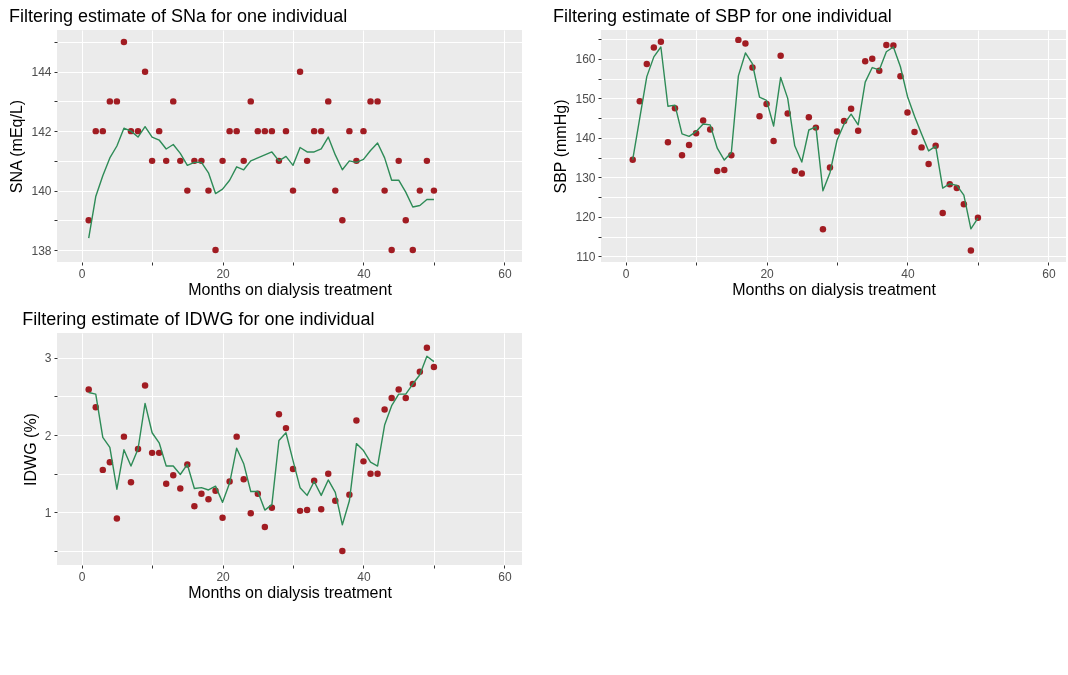 Image resolution: width=1068 pixels, height=675 pixels. I want to click on y-tick-label: 130, so click(585, 177).